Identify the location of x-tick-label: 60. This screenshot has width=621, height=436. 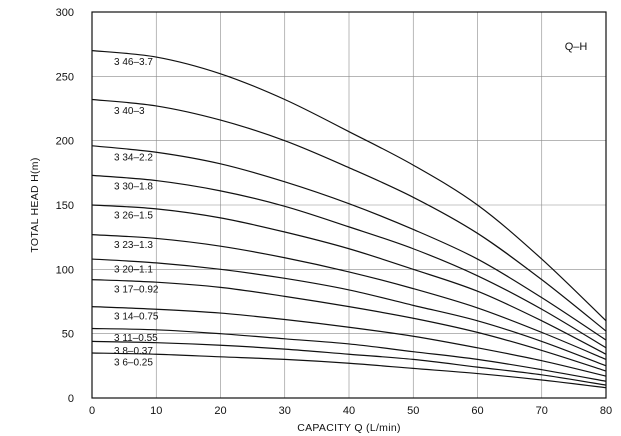
(477, 411).